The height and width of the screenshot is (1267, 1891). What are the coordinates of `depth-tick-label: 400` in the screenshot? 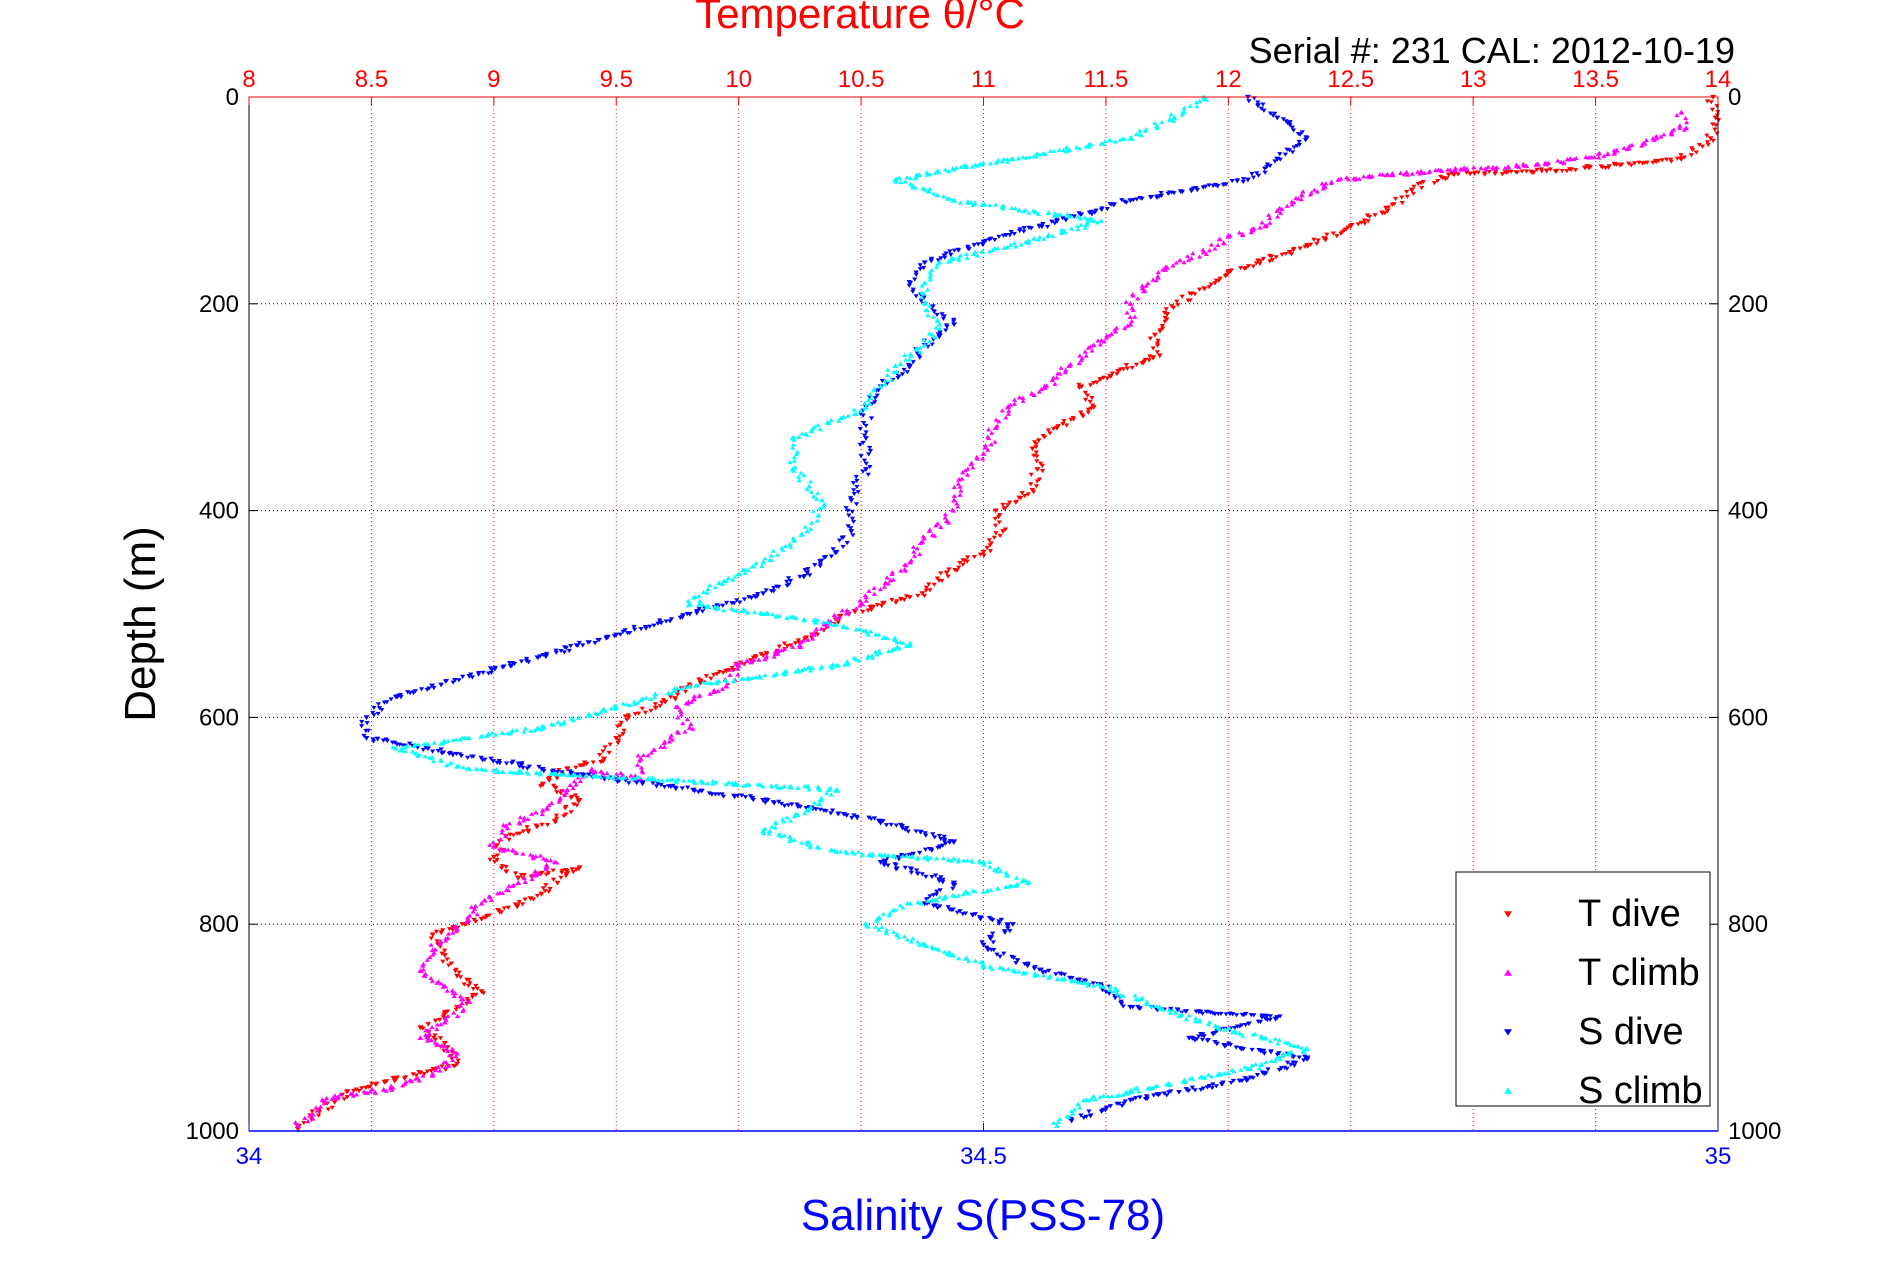 It's located at (219, 511).